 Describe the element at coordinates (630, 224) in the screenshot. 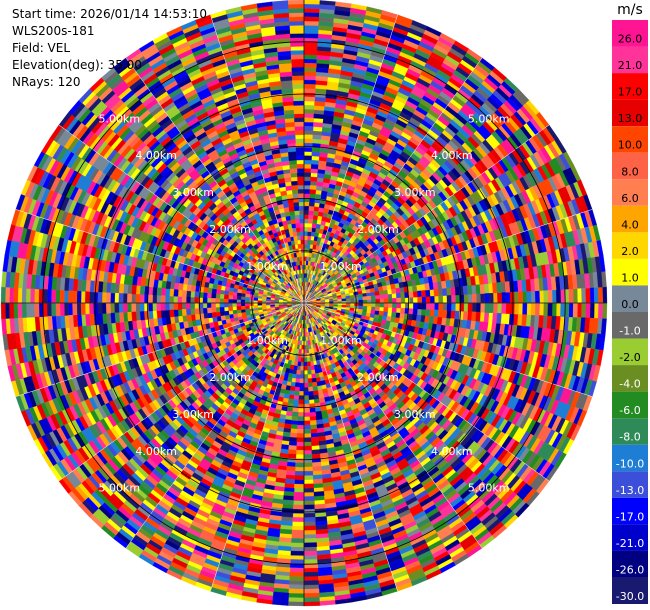

I see `colorbar-tick-label: 4.0` at that location.